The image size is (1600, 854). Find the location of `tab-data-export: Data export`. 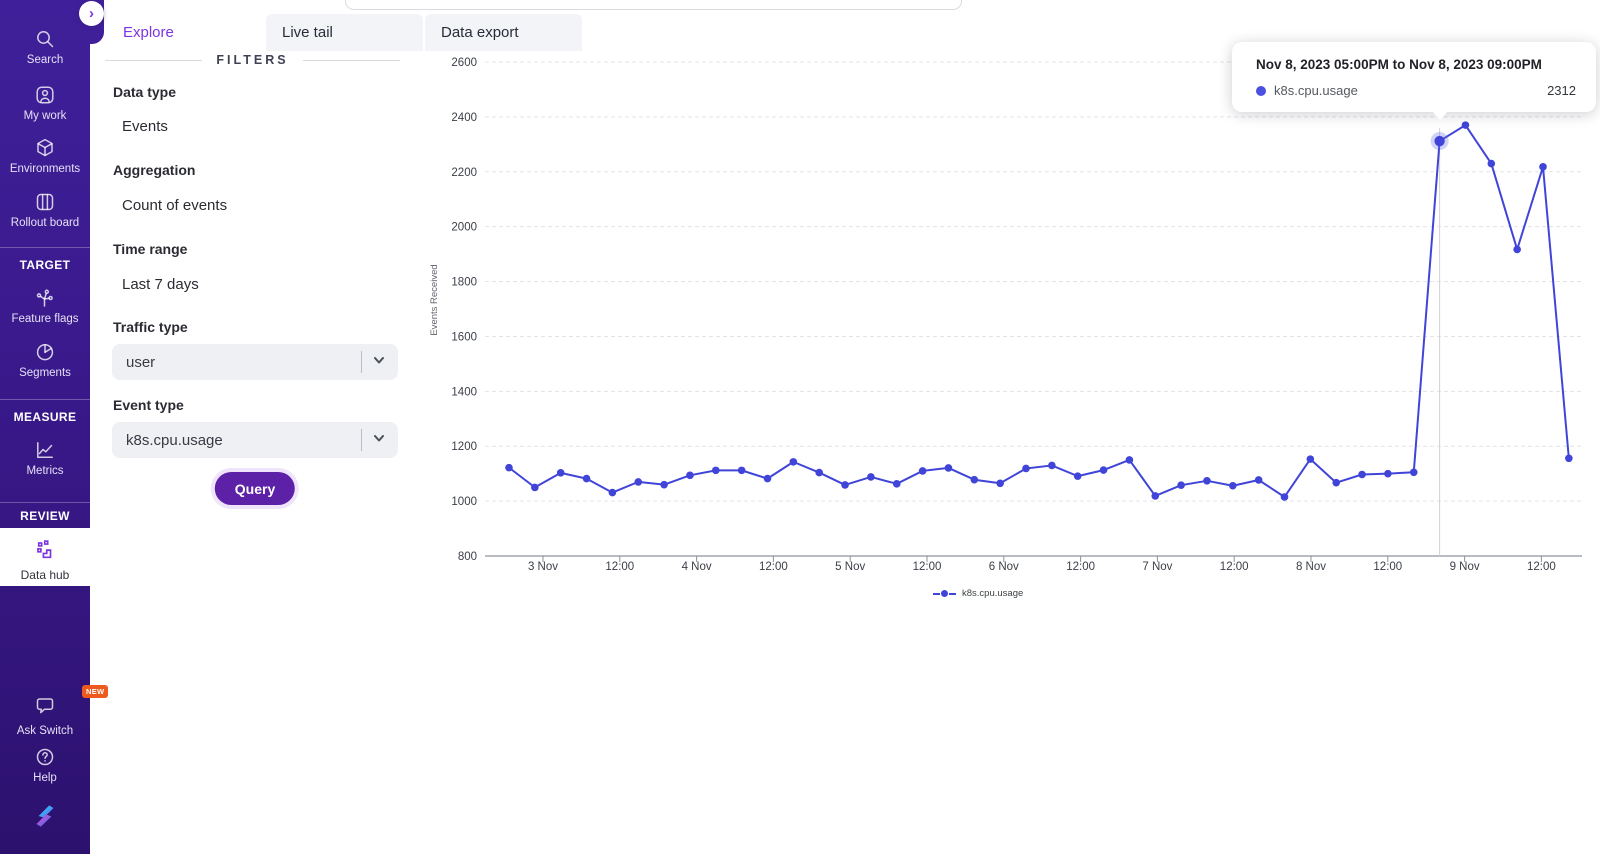

tab-data-export: Data export is located at coordinates (503, 32).